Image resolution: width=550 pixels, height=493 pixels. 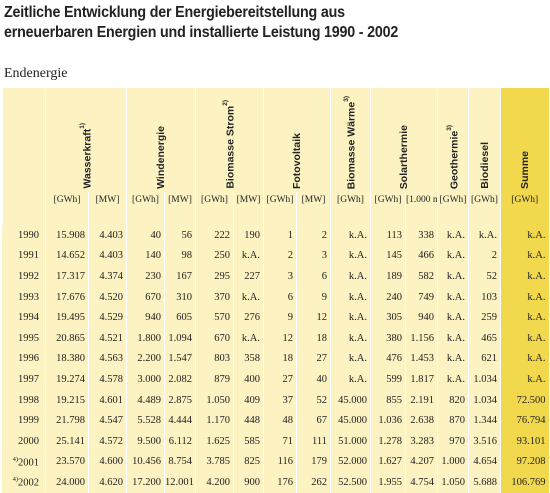 What do you see at coordinates (524, 482) in the screenshot?
I see `cell: 106.769` at bounding box center [524, 482].